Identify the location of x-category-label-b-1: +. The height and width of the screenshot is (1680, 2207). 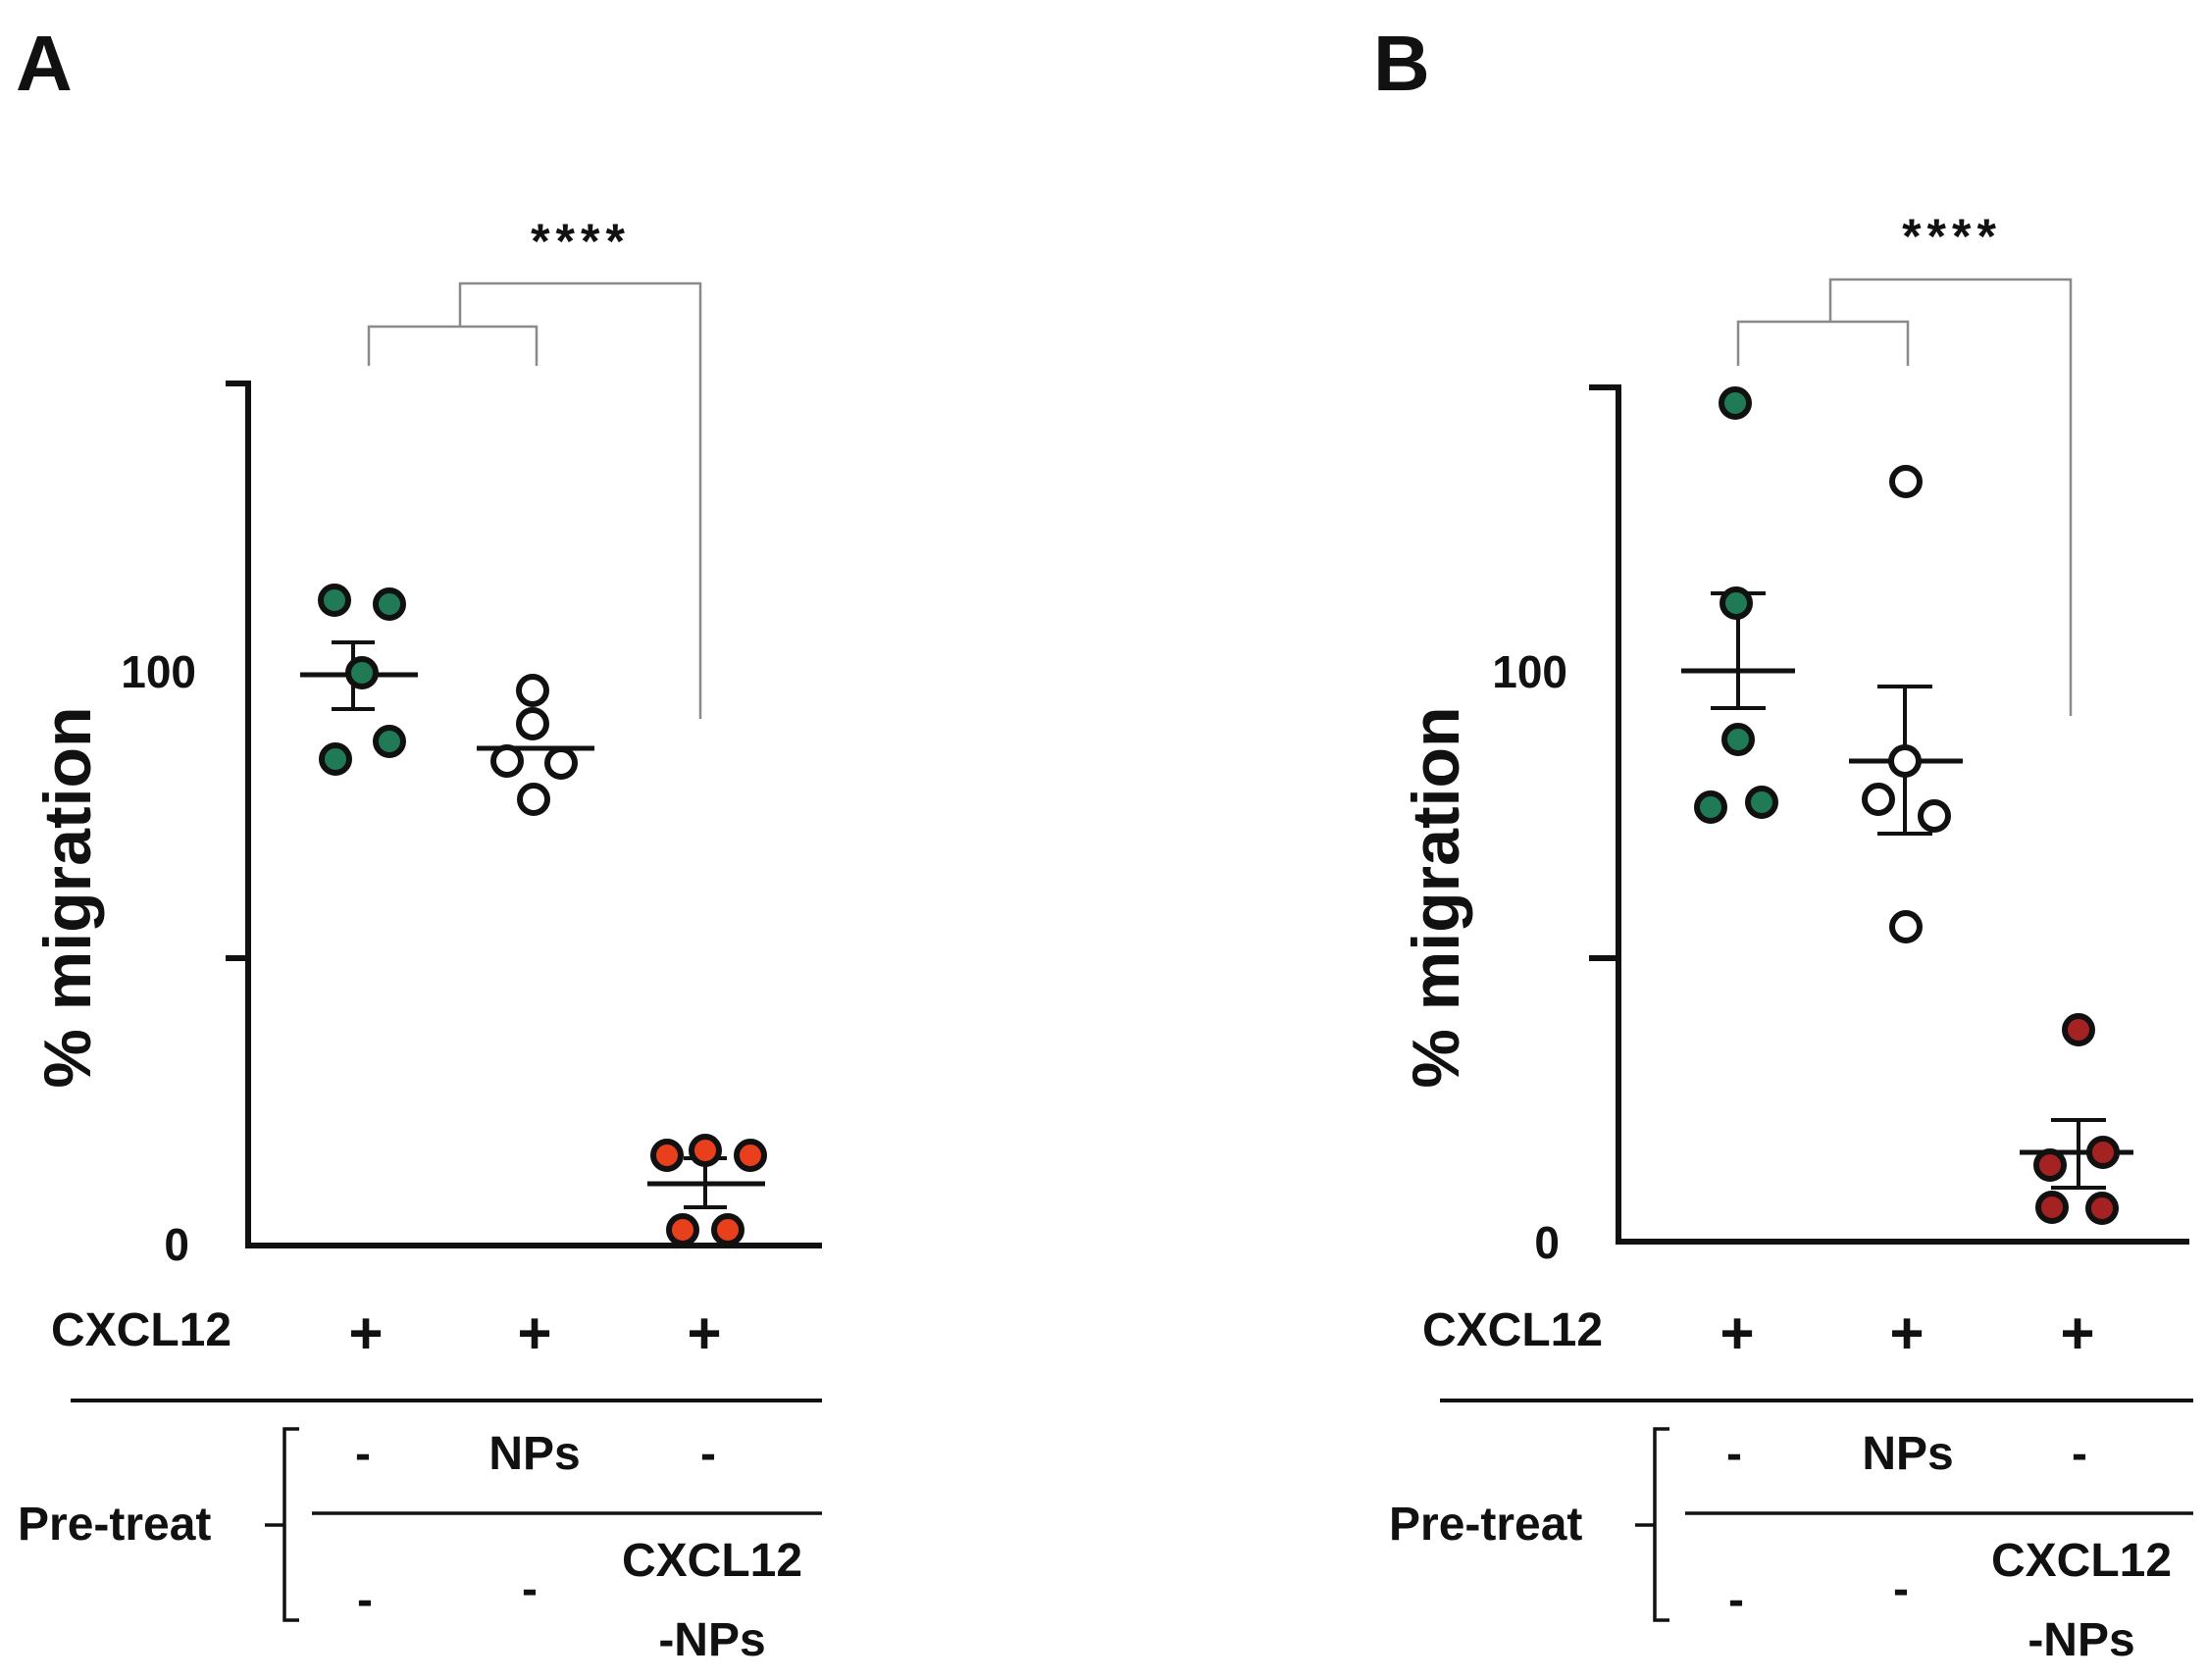
(1736, 1333).